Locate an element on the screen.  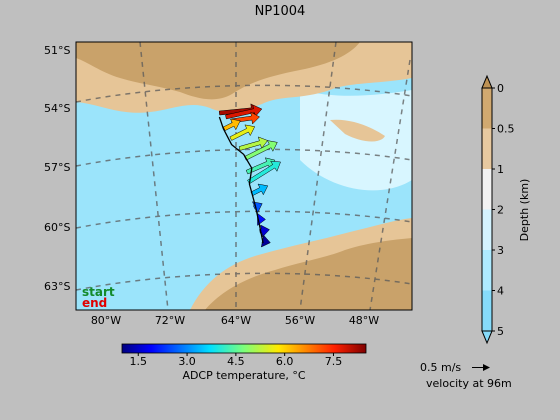
ship-track is located at coordinates (241, 180).